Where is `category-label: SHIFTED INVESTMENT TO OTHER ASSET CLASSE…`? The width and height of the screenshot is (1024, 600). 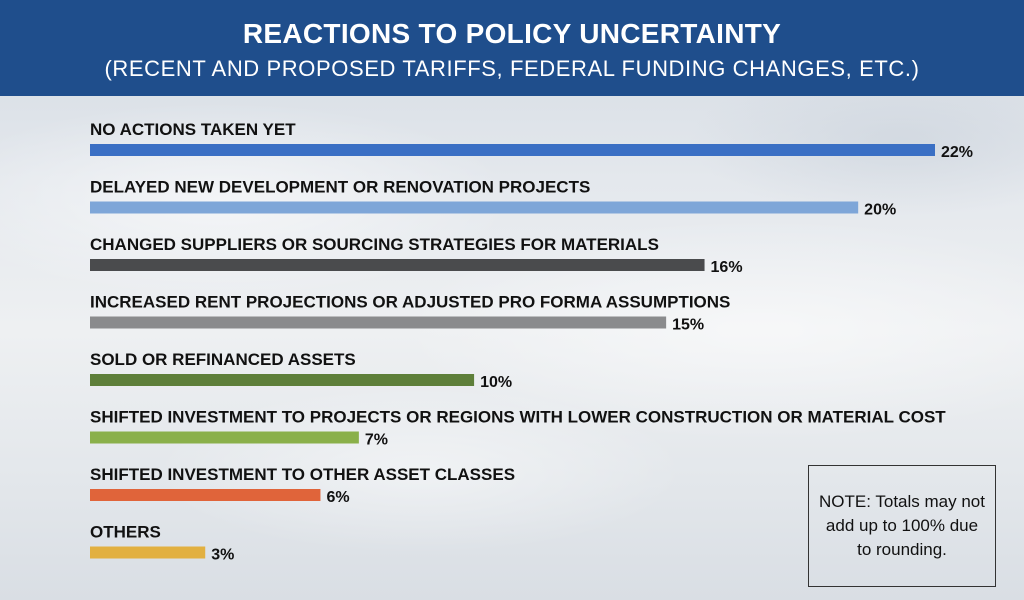
category-label: SHIFTED INVESTMENT TO OTHER ASSET CLASSE… is located at coordinates (302, 474).